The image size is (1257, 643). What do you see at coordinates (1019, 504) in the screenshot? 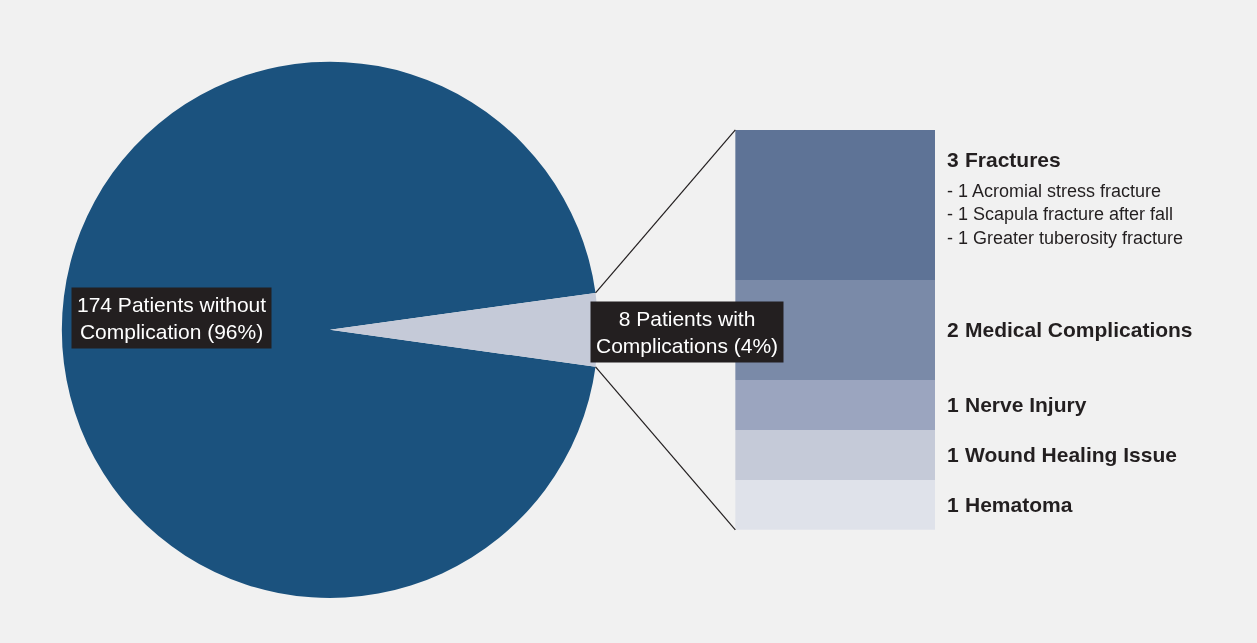
I see `series-label: Hematoma` at bounding box center [1019, 504].